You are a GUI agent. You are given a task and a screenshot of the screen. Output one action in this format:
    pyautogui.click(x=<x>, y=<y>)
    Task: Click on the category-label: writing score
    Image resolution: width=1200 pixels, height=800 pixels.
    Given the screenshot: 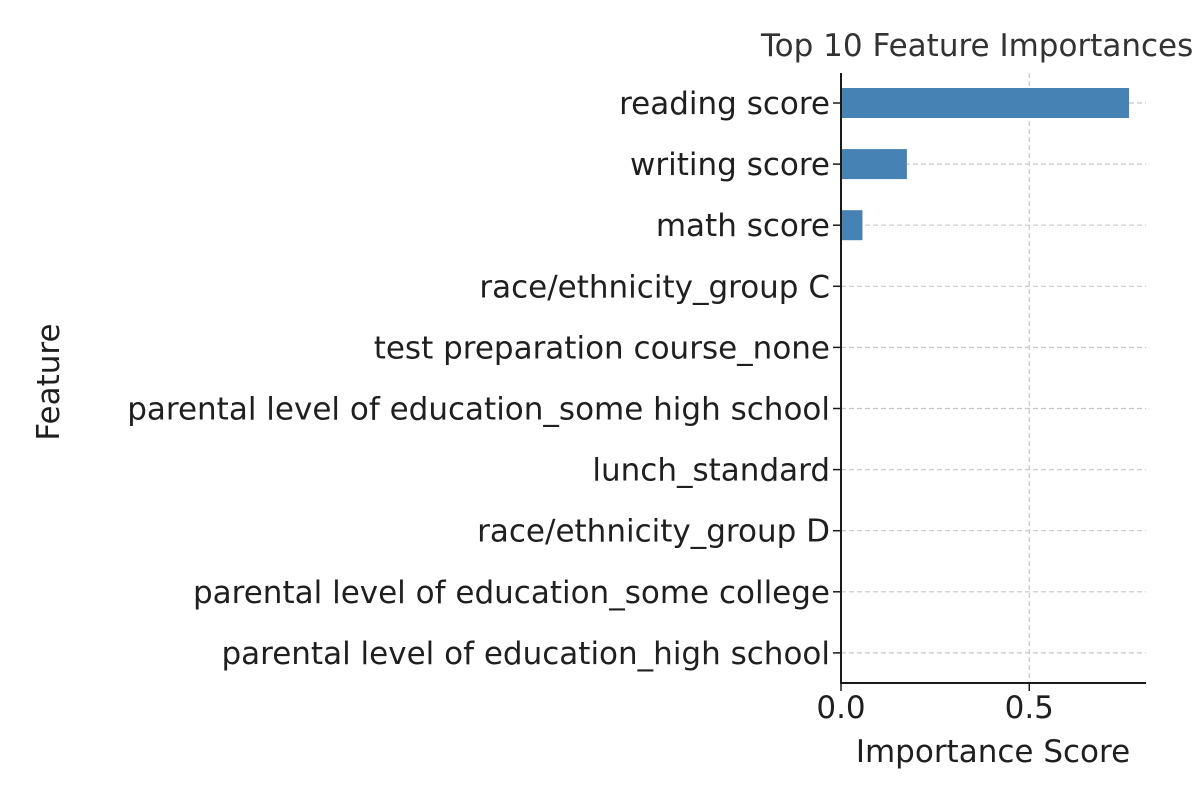 What is the action you would take?
    pyautogui.click(x=730, y=165)
    